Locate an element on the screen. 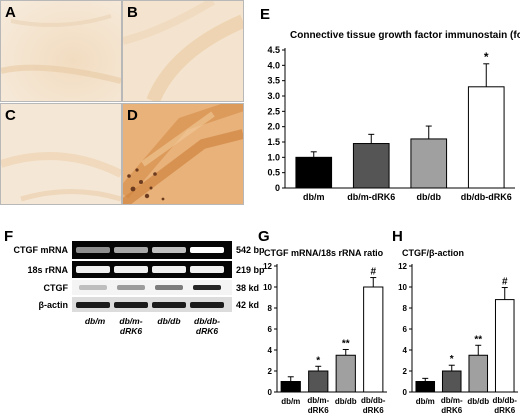 This screenshot has height=420, width=520. gel-lane-label: db/m is located at coordinates (95, 321).